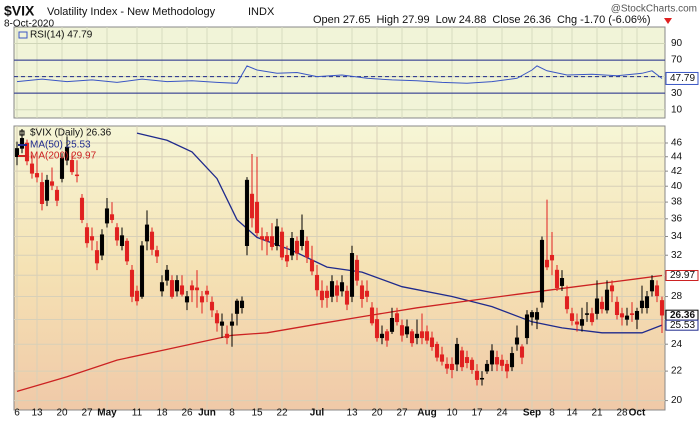 This screenshot has height=421, width=700. I want to click on legend-entry: MA(200) 29.97, so click(63, 156).